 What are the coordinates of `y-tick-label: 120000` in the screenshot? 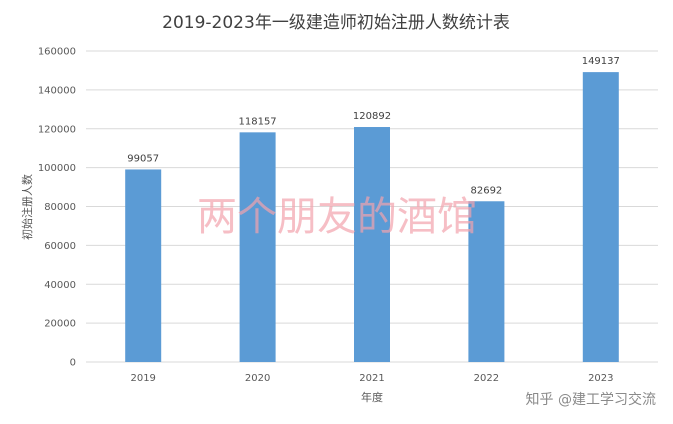 It's located at (57, 129).